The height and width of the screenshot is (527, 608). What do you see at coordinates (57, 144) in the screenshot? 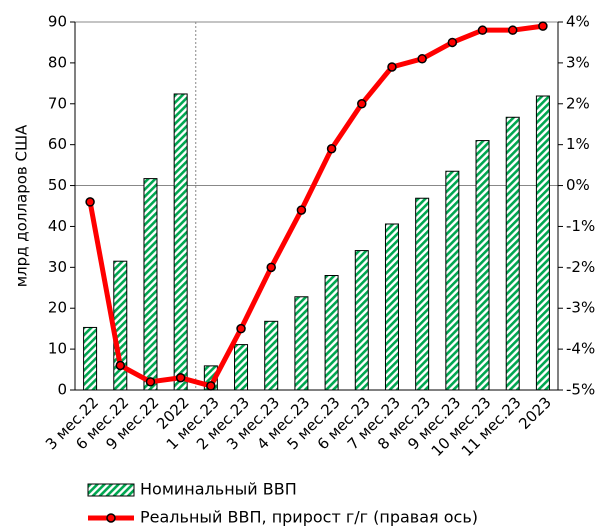
I see `y-tick-label: 60` at bounding box center [57, 144].